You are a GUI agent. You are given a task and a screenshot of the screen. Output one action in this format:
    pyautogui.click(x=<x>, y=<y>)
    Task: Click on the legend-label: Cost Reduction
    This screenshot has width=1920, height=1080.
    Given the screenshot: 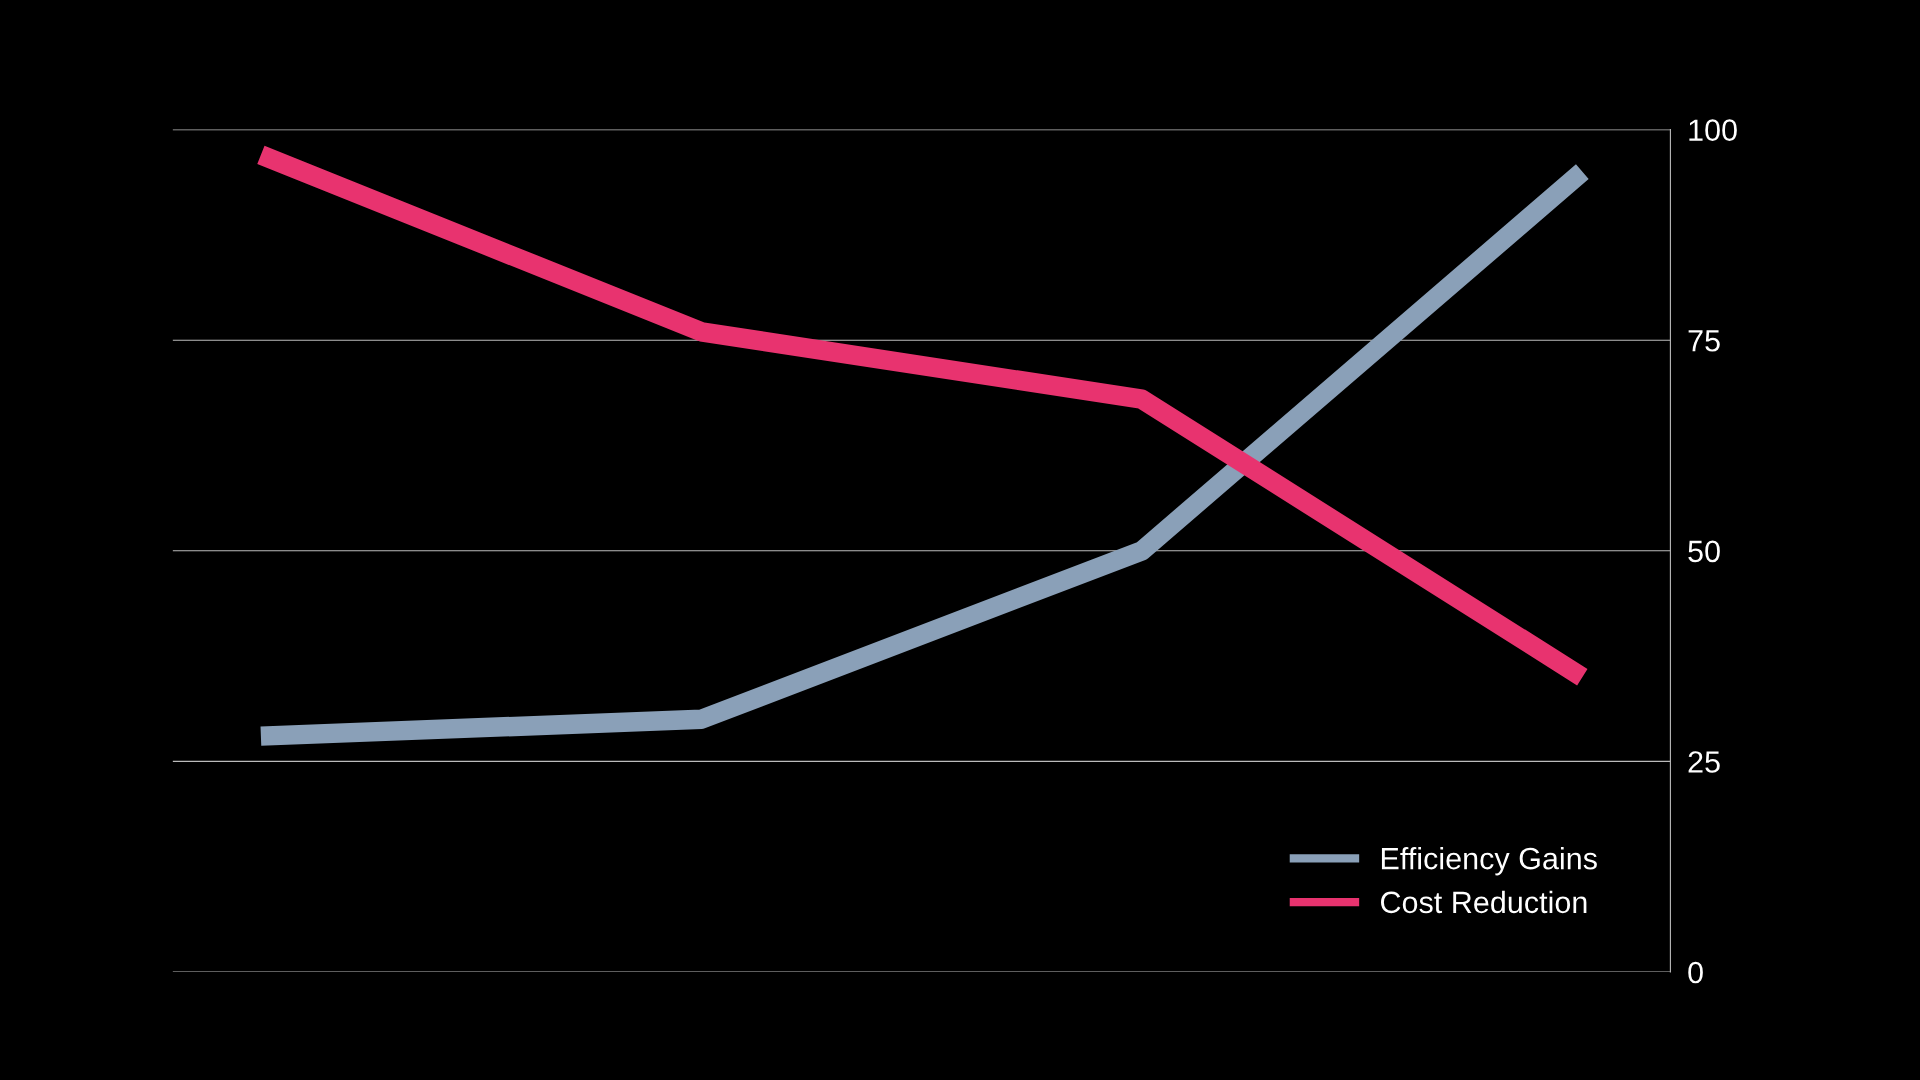 What is the action you would take?
    pyautogui.click(x=1484, y=902)
    